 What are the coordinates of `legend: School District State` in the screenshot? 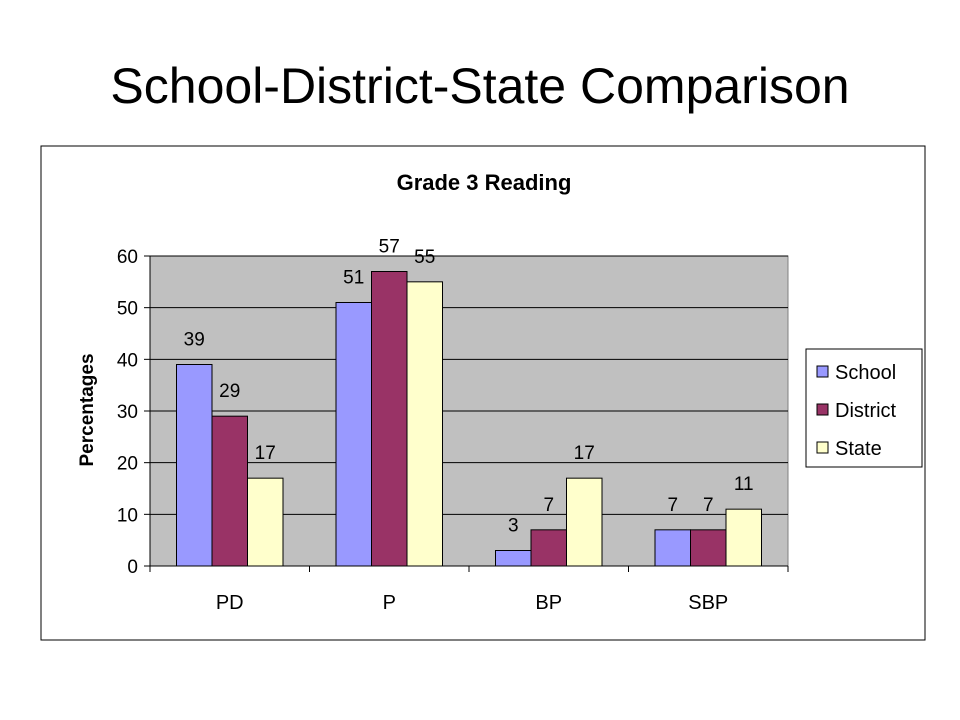 It's located at (864, 408).